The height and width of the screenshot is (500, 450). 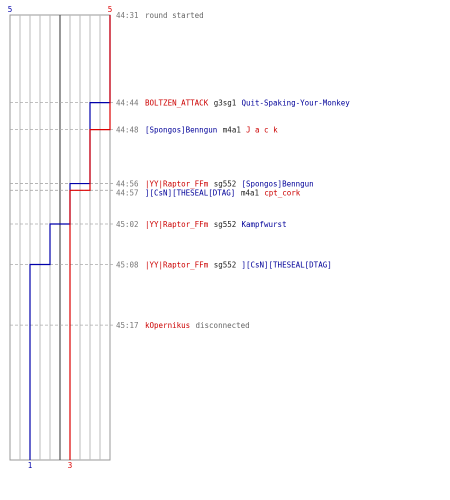 What do you see at coordinates (263, 224) in the screenshot?
I see `event-text: Kampfwurst` at bounding box center [263, 224].